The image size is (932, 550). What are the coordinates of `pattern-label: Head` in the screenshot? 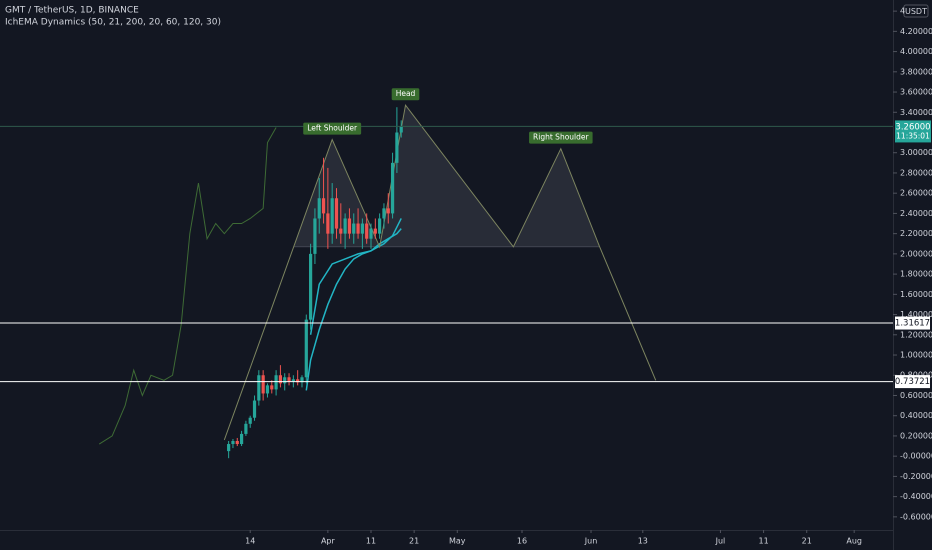 It's located at (406, 93).